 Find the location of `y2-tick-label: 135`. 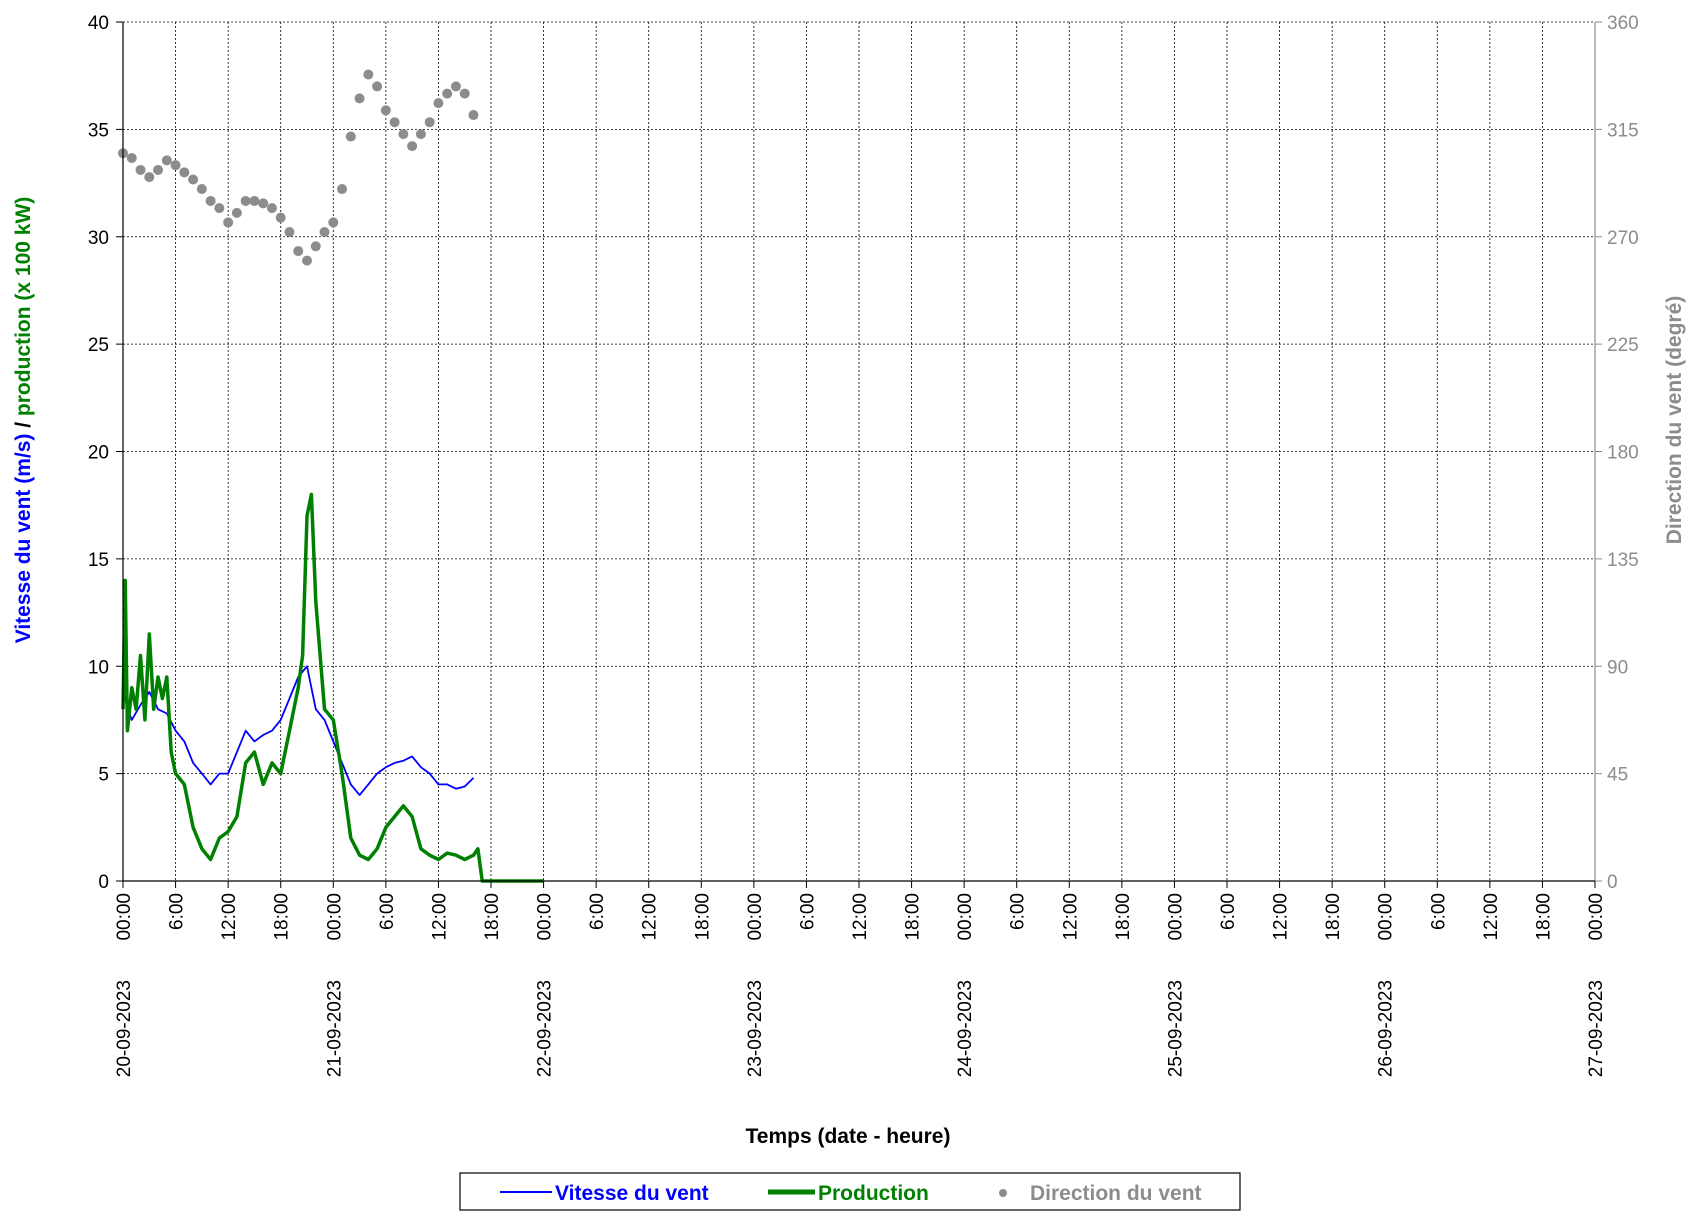

y2-tick-label: 135 is located at coordinates (1623, 560).